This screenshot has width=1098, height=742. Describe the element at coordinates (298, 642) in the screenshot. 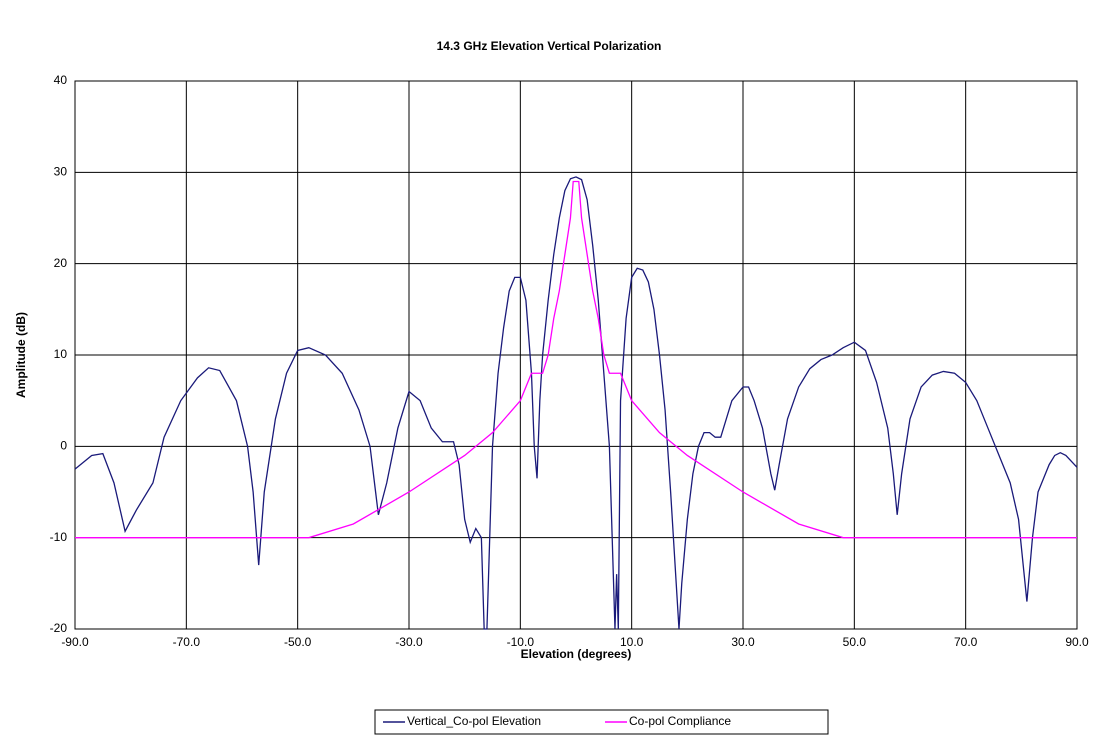

I see `x-tick-label: -50.0` at that location.